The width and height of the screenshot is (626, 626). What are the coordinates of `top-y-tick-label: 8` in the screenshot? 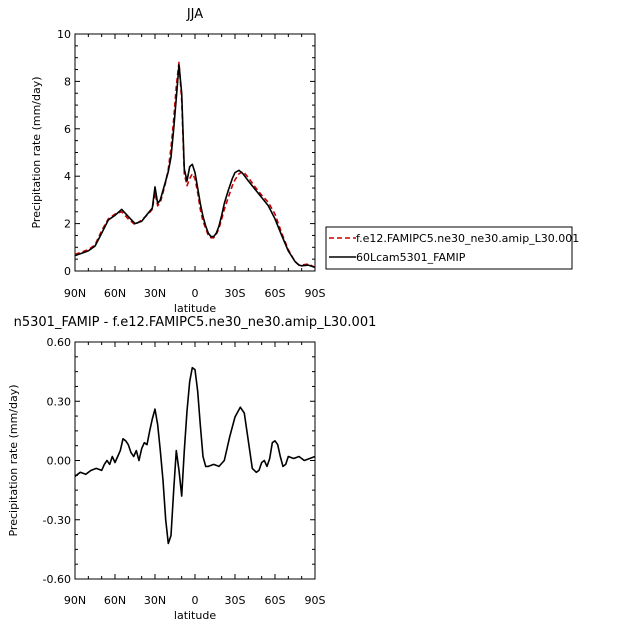 It's located at (67, 81).